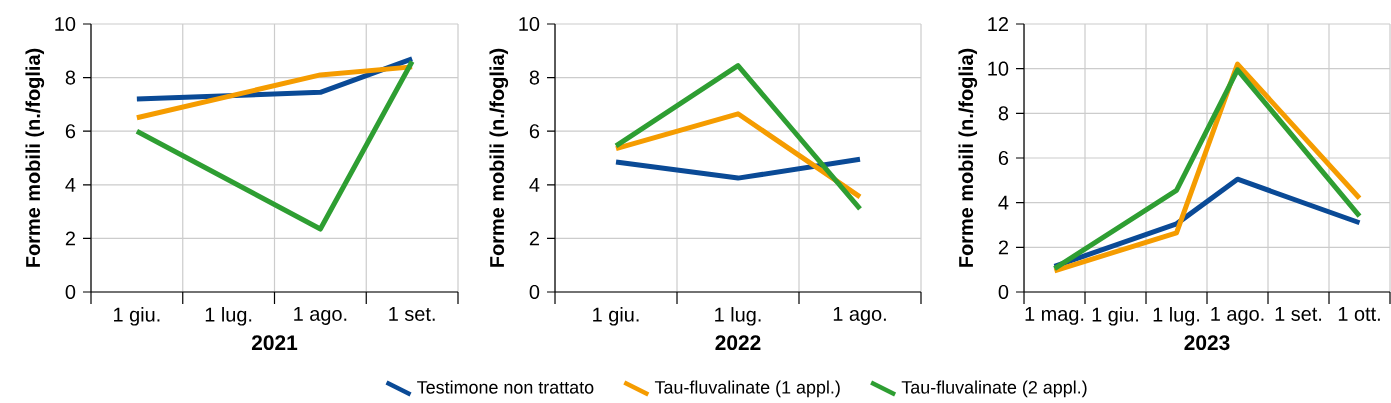 Image resolution: width=1391 pixels, height=403 pixels. What do you see at coordinates (505, 387) in the screenshot?
I see `legend-label: Testimone non trattato` at bounding box center [505, 387].